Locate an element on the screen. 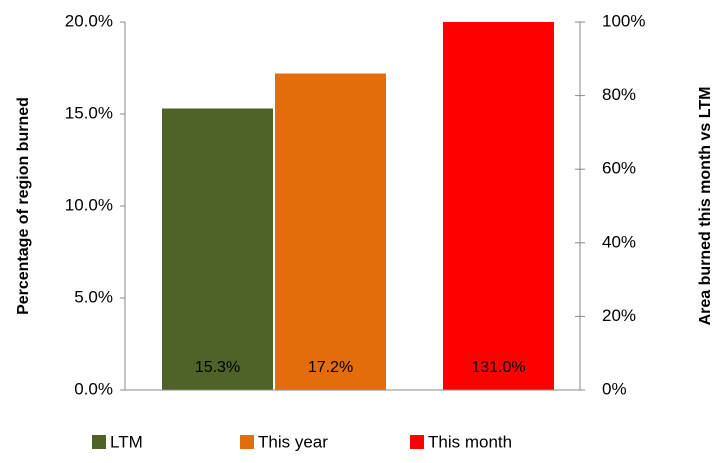 This screenshot has width=714, height=463. value-label: 15.3% is located at coordinates (217, 367).